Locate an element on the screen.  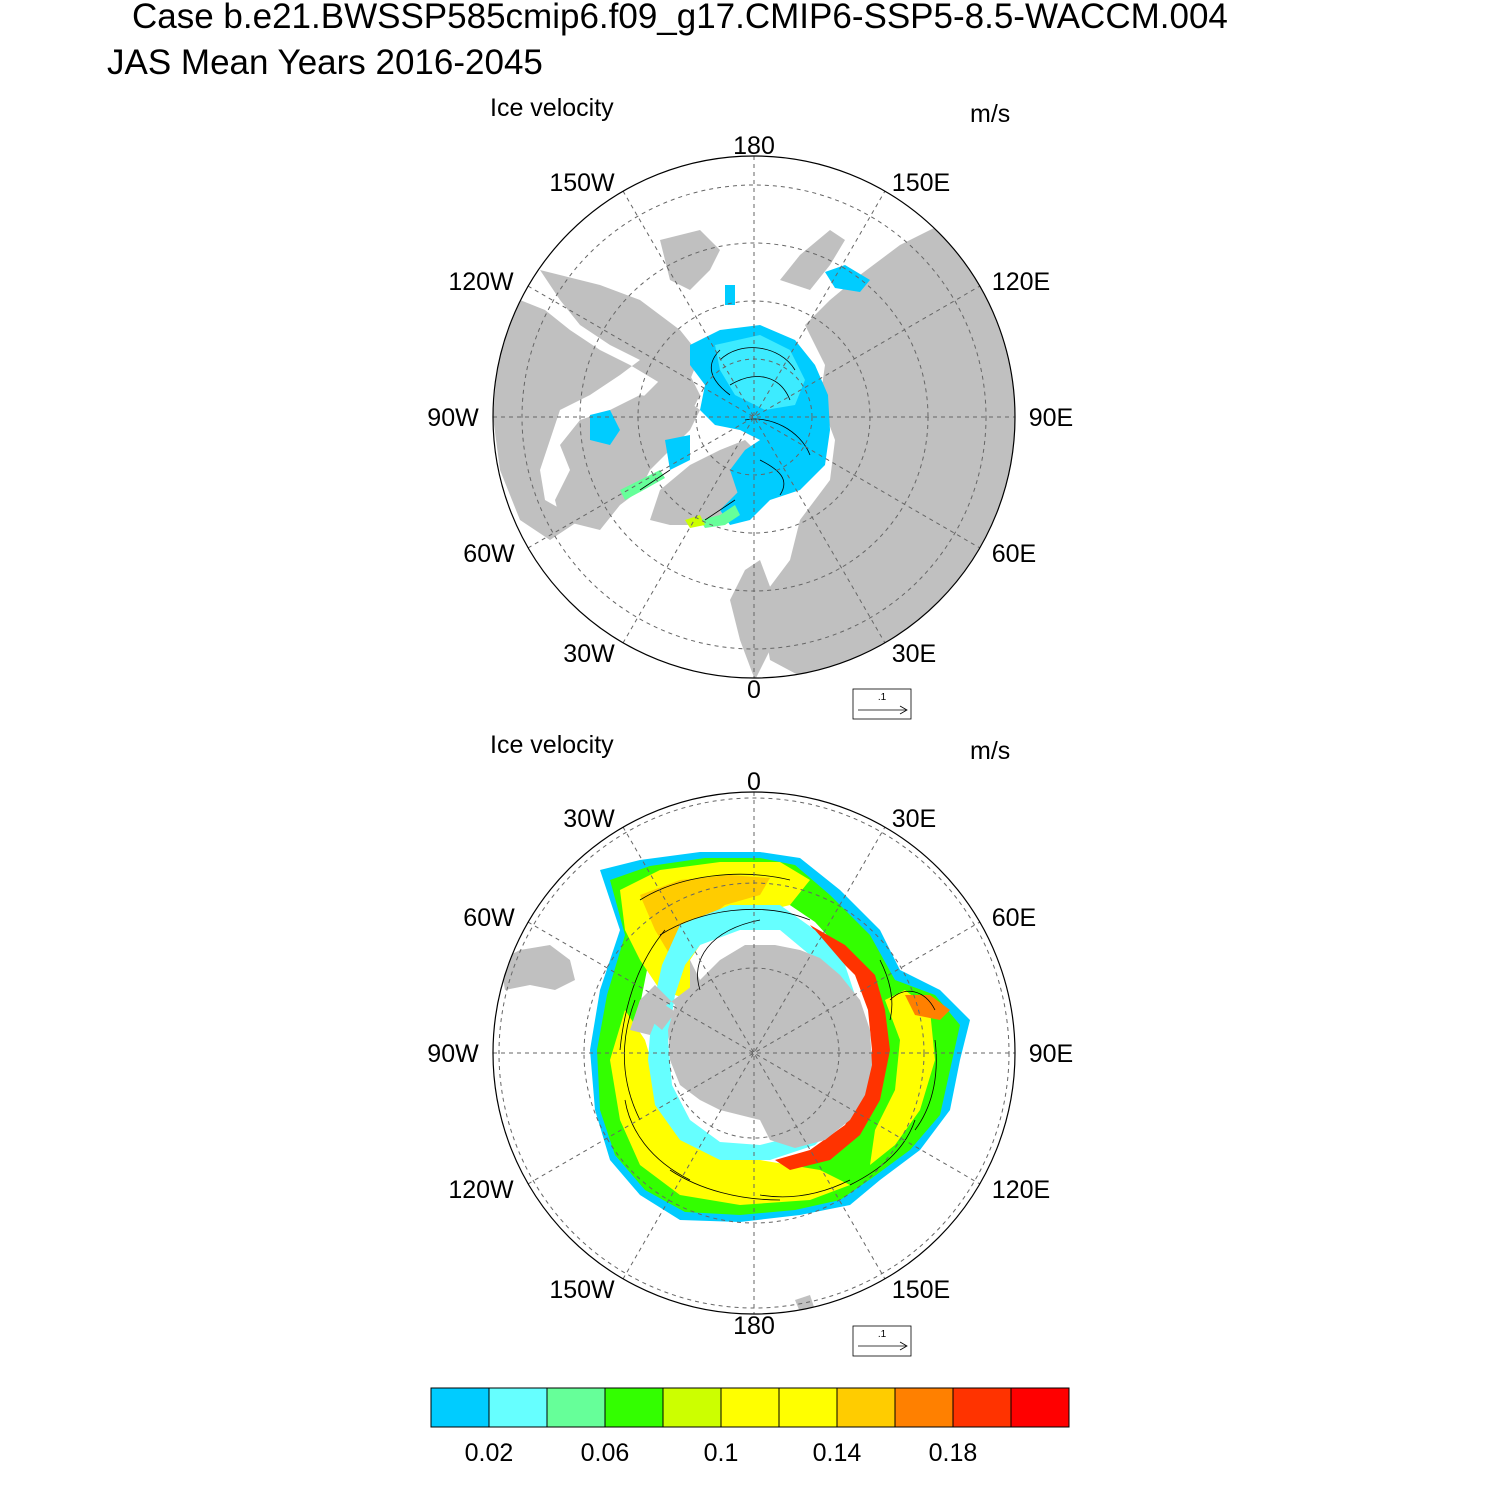
north-lon-label: 180 is located at coordinates (754, 146).